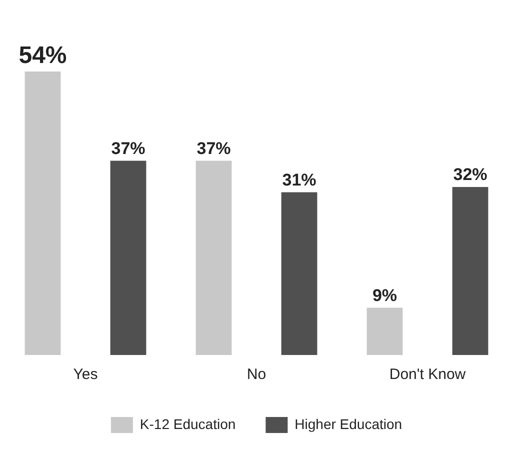 Image resolution: width=513 pixels, height=453 pixels. What do you see at coordinates (385, 295) in the screenshot?
I see `data-label: 9%` at bounding box center [385, 295].